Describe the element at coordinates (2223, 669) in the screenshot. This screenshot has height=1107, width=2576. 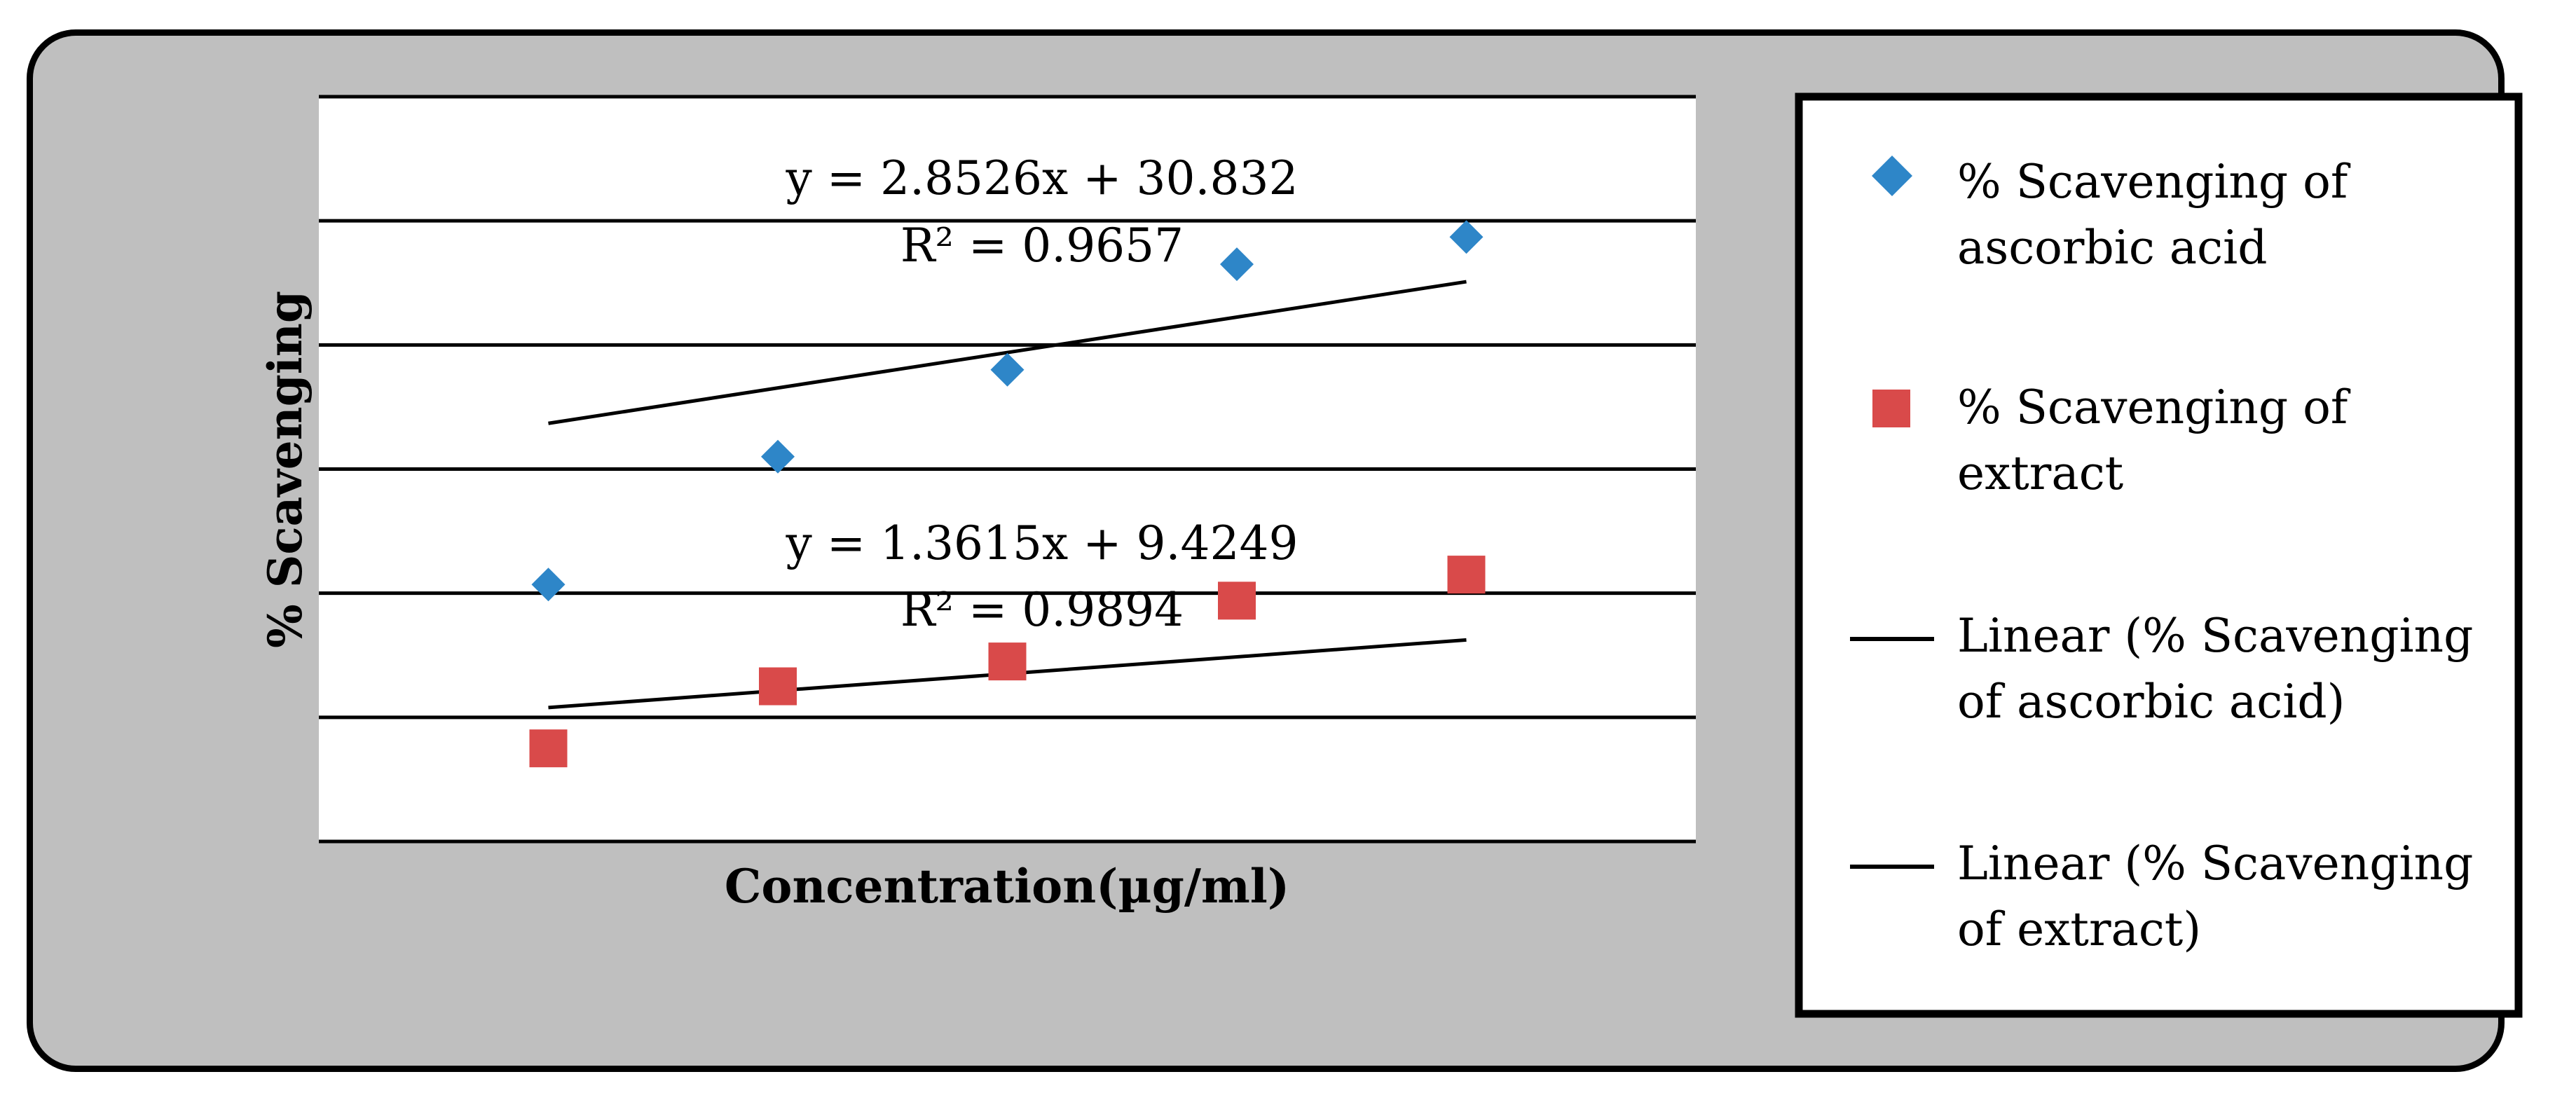
I see `legend-label-linear-ascorbic: Linear (% Scavenging of ascorbic acid)` at that location.